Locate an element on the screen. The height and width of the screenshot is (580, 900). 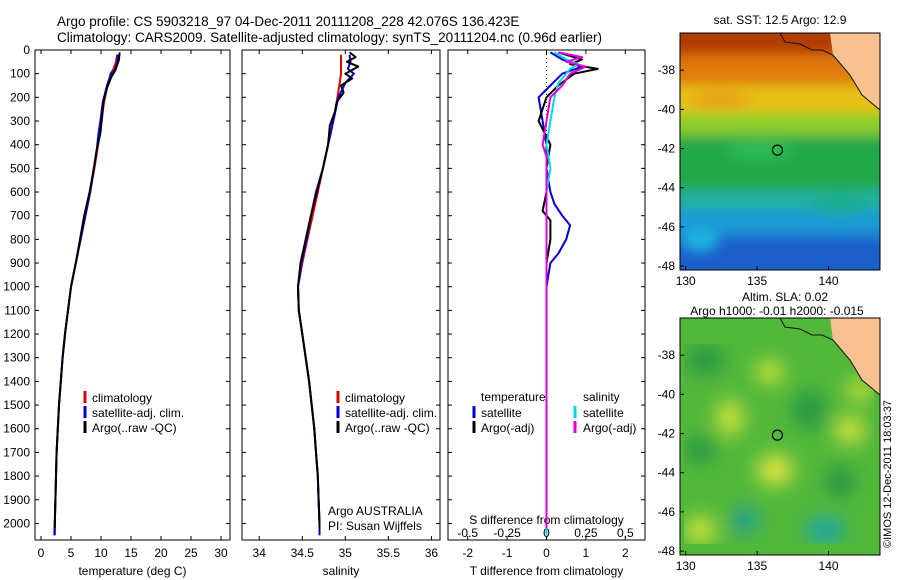
legend-title-temperature: temperature is located at coordinates (513, 397).